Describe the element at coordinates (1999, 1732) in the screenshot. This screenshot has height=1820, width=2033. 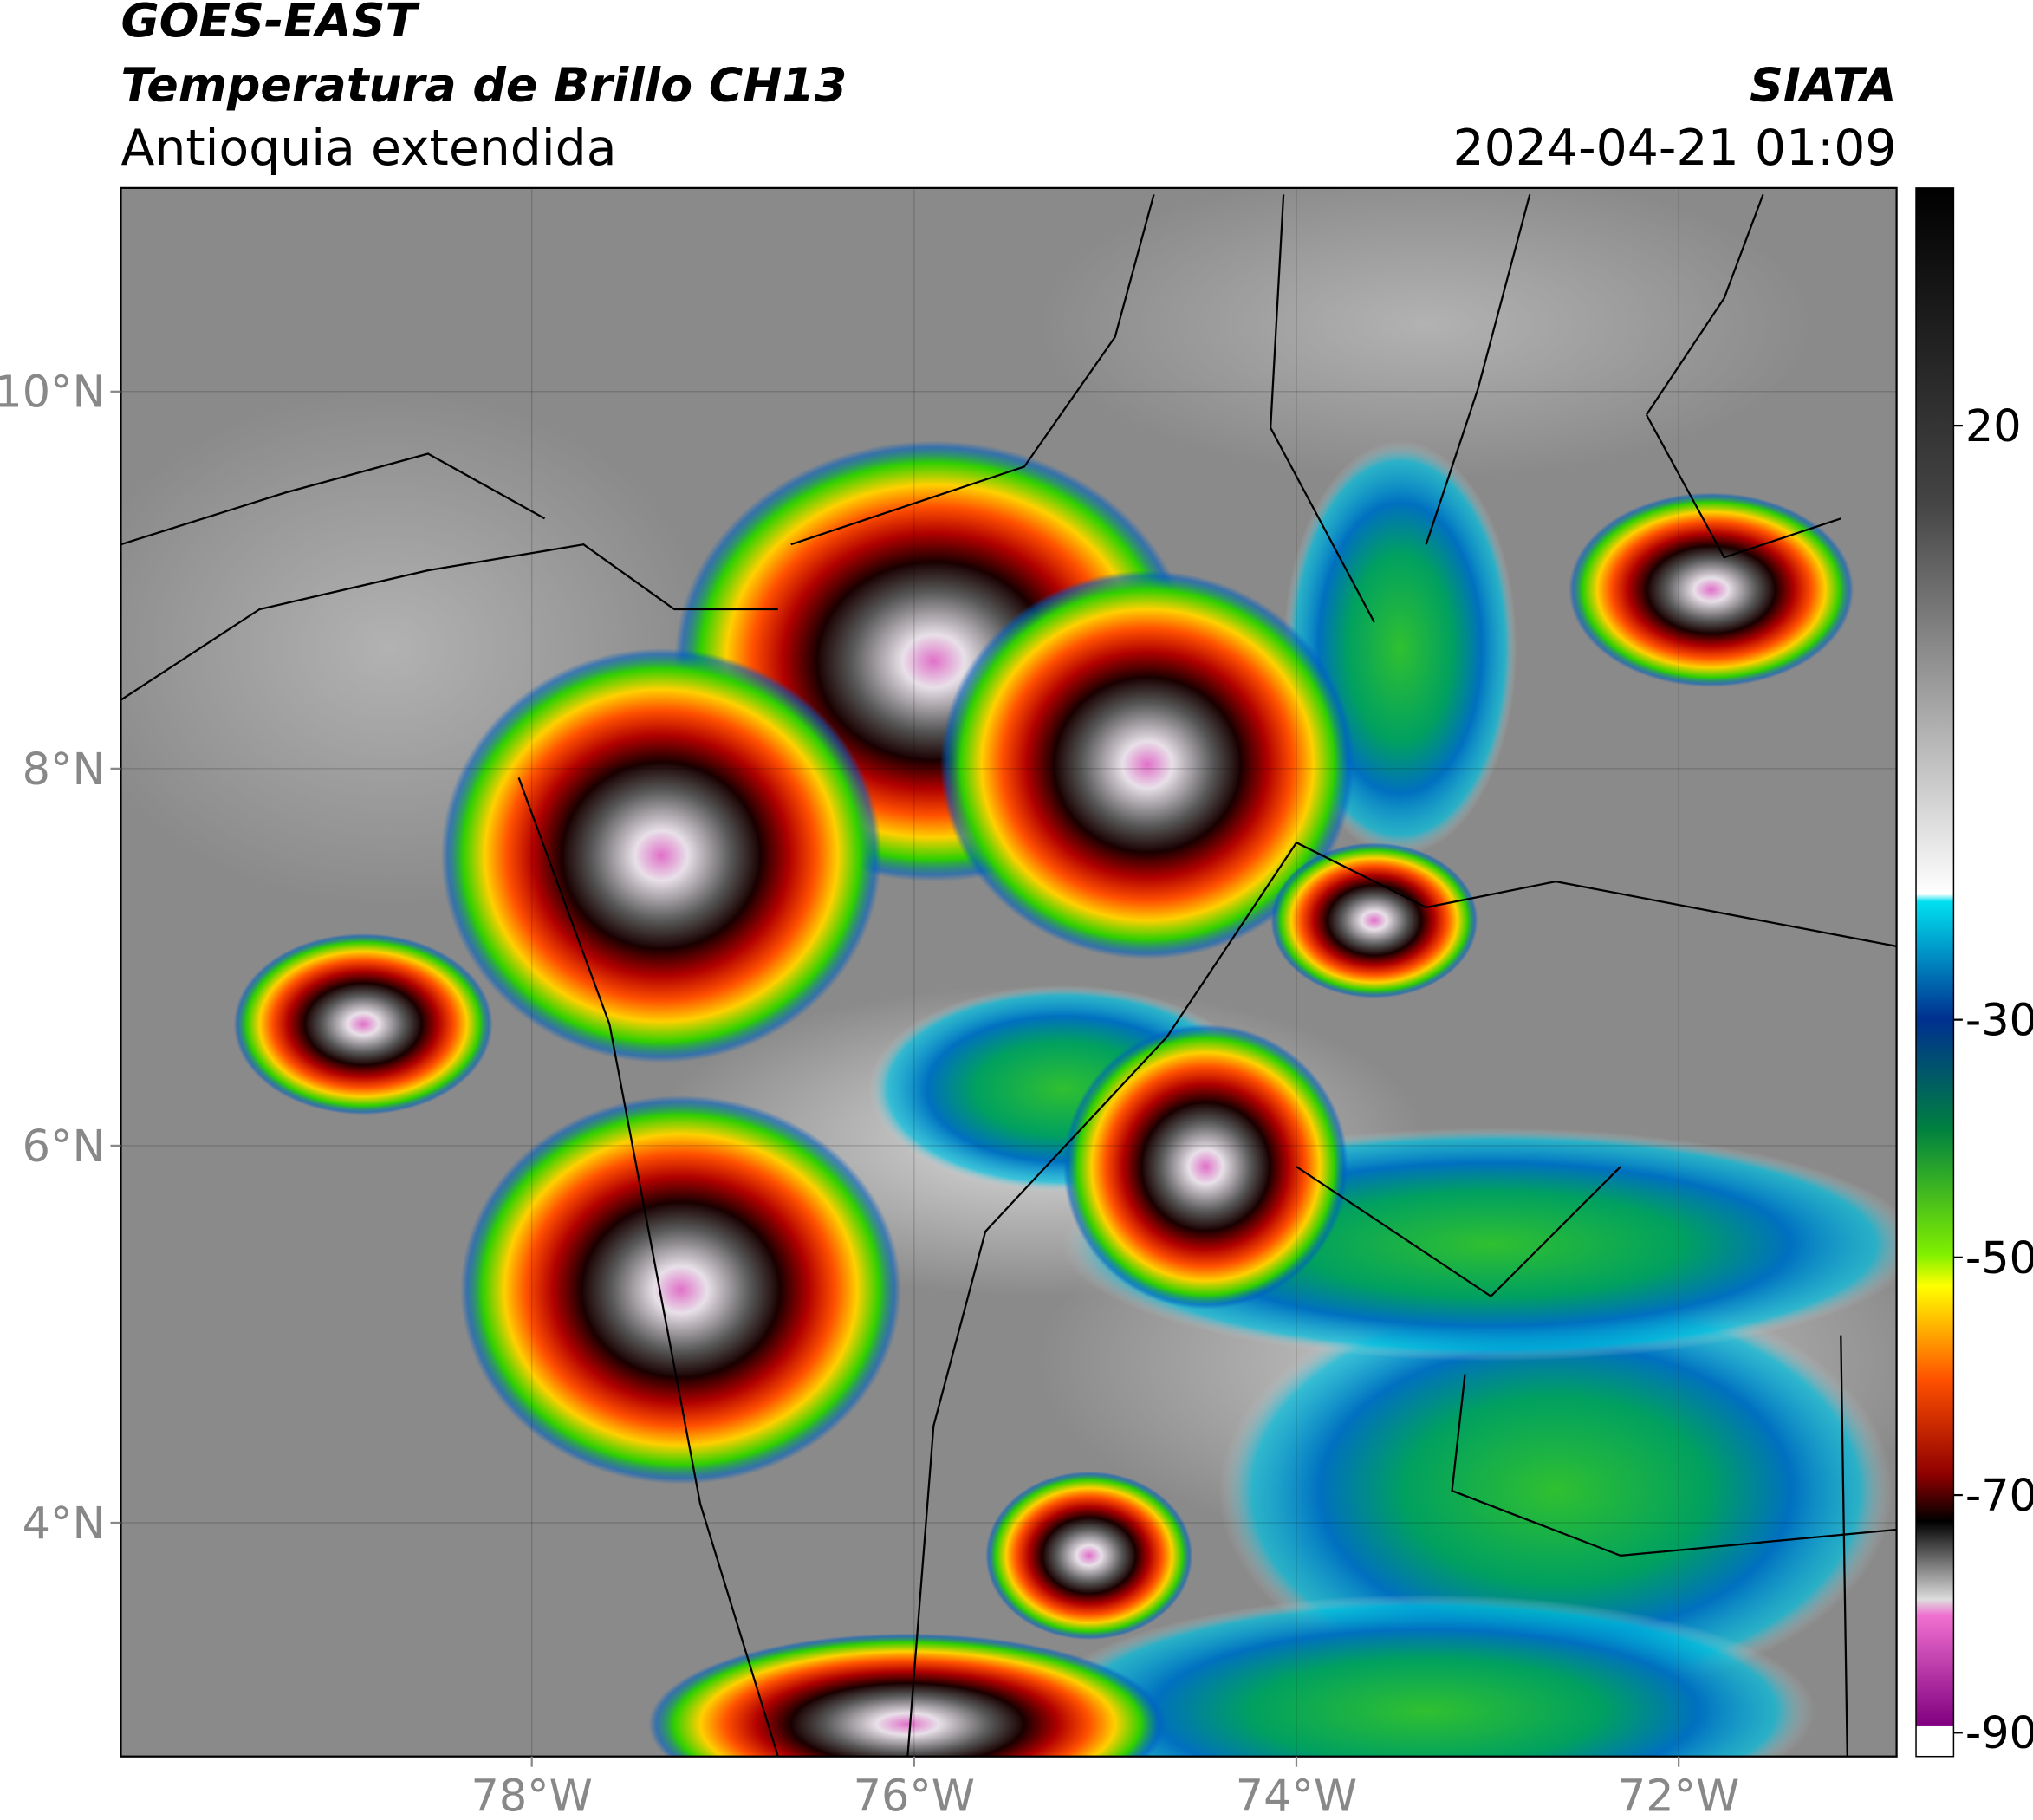
I see `colorbar-tick-label: -90` at that location.